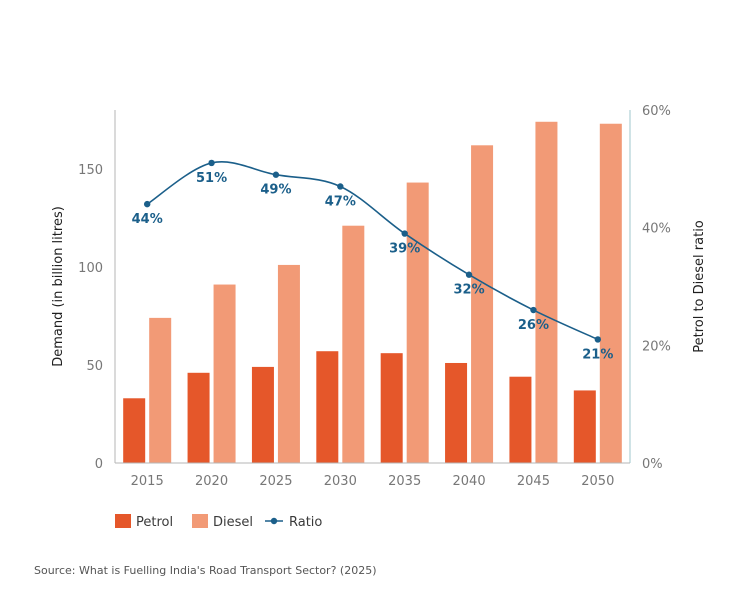 The width and height of the screenshot is (750, 600). I want to click on y-tick-label: 100, so click(90, 268).